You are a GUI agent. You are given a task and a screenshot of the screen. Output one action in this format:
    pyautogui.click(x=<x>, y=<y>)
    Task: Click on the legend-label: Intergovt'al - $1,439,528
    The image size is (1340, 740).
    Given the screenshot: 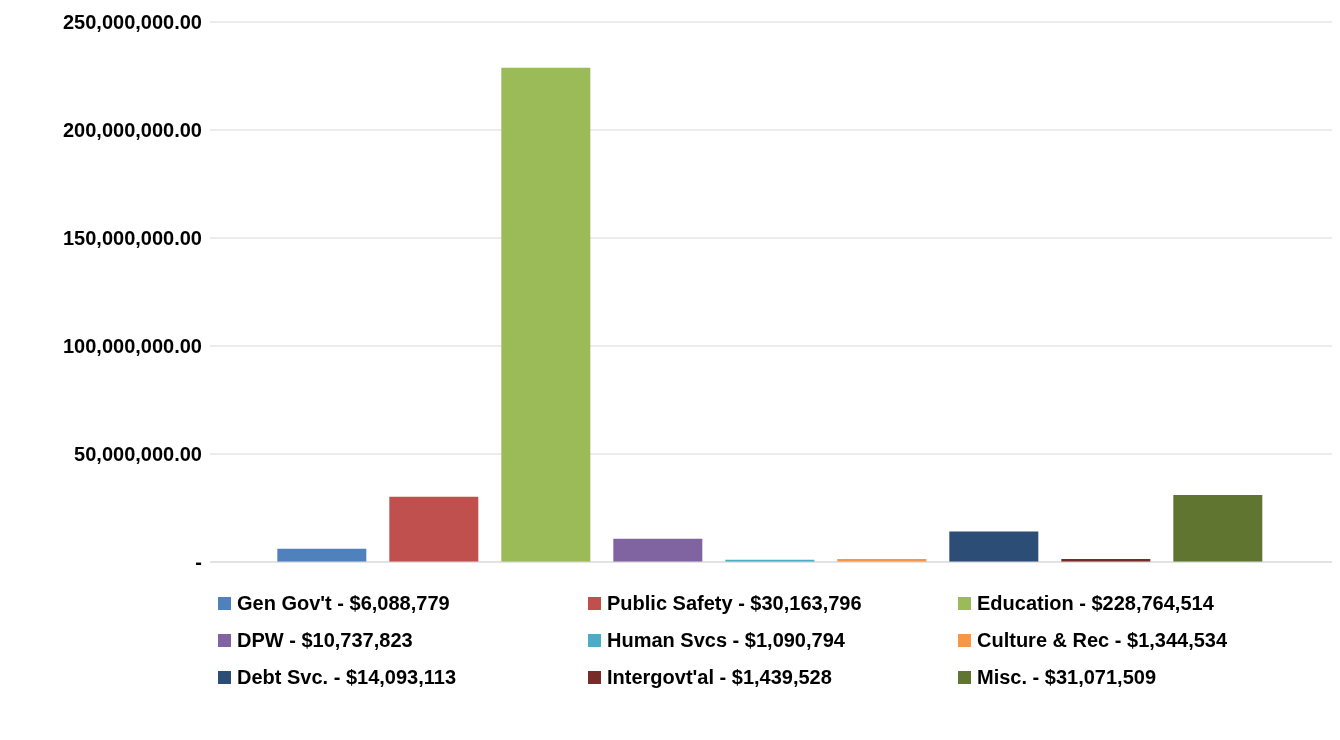 What is the action you would take?
    pyautogui.click(x=719, y=677)
    